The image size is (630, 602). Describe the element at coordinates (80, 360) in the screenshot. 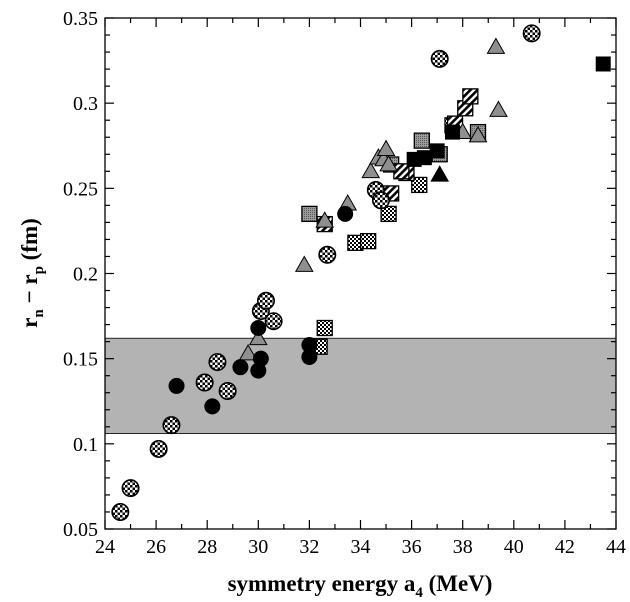

I see `y-tick-label: 0.15` at that location.